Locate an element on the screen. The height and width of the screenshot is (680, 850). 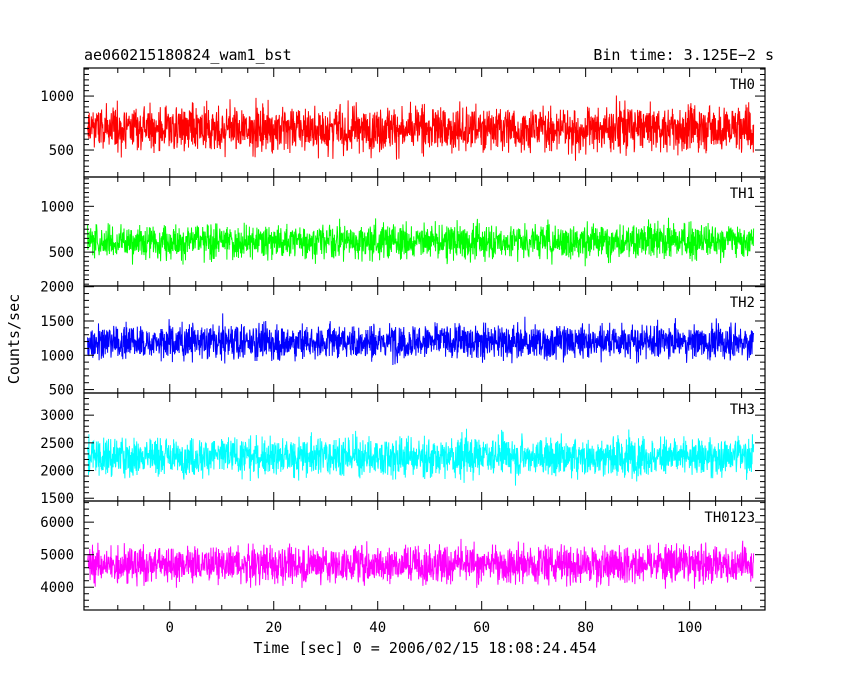
series-line-th3 is located at coordinates (421, 457).